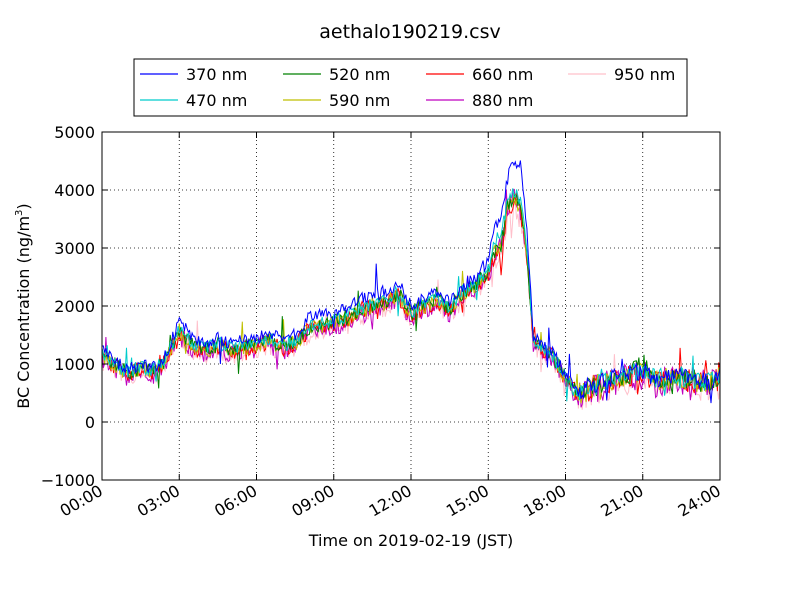  I want to click on x-tick-label: 12:00, so click(390, 501).